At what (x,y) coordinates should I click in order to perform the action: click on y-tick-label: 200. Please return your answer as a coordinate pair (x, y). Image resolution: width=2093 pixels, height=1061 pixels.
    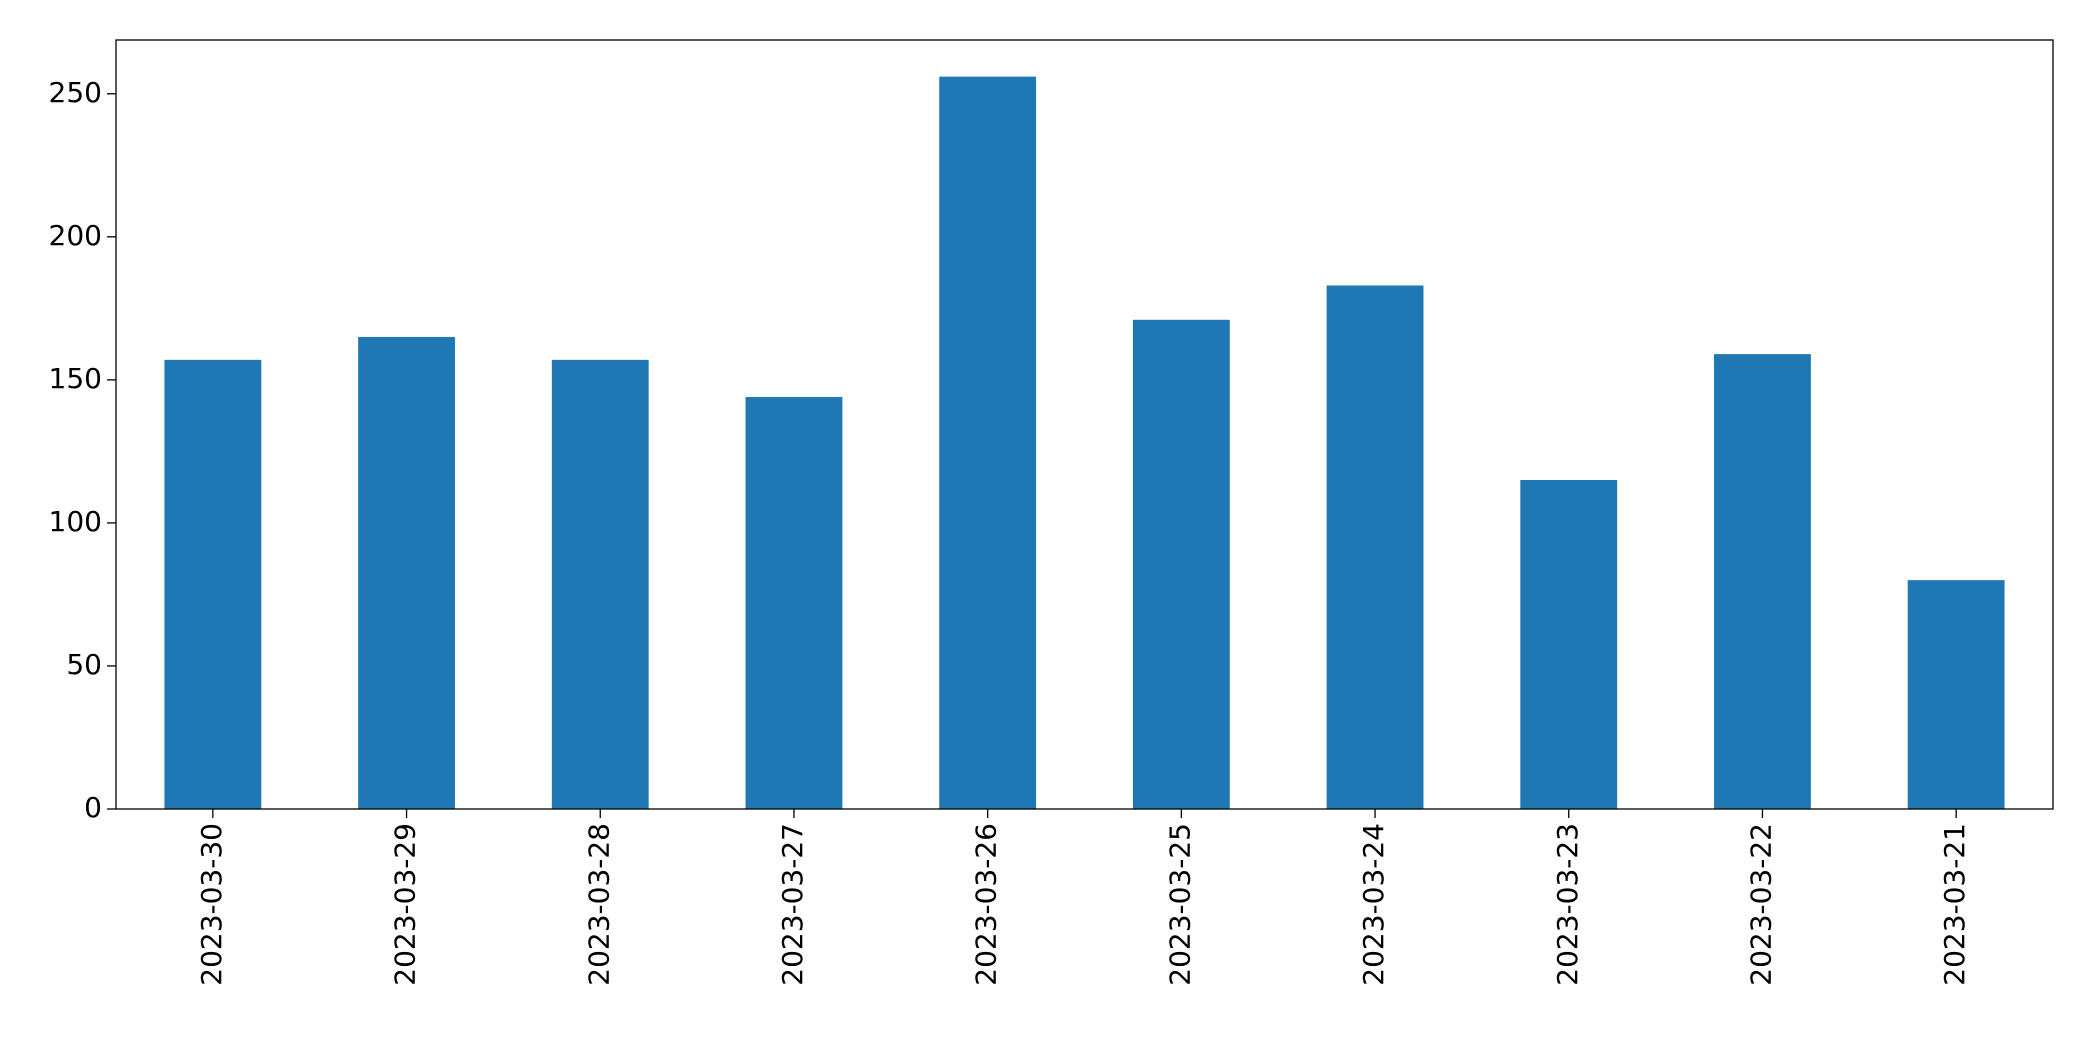
    Looking at the image, I should click on (75, 235).